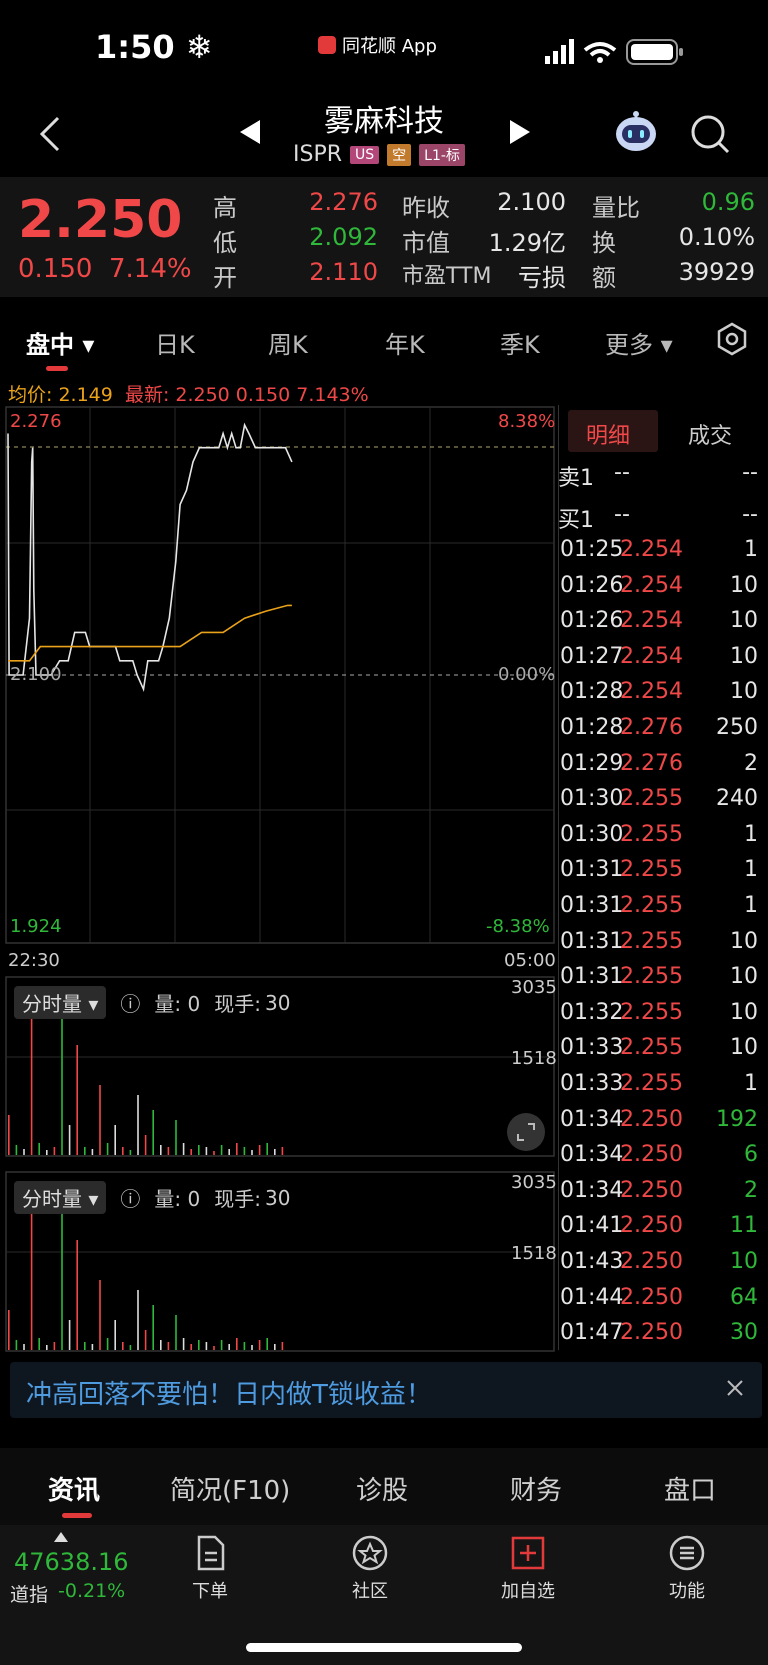 This screenshot has height=1665, width=768. What do you see at coordinates (592, 585) in the screenshot?
I see `trade-time: 01:26` at bounding box center [592, 585].